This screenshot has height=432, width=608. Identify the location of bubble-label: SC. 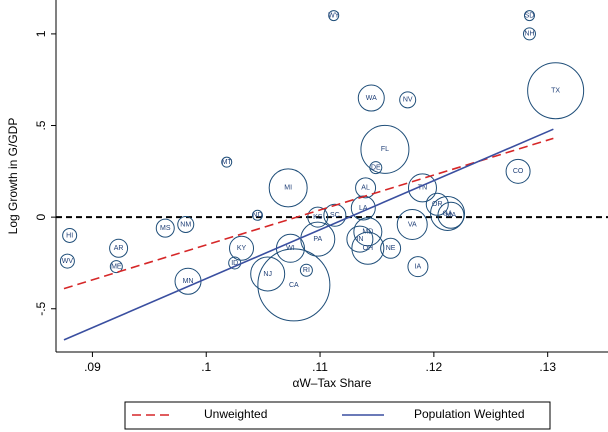
(335, 215).